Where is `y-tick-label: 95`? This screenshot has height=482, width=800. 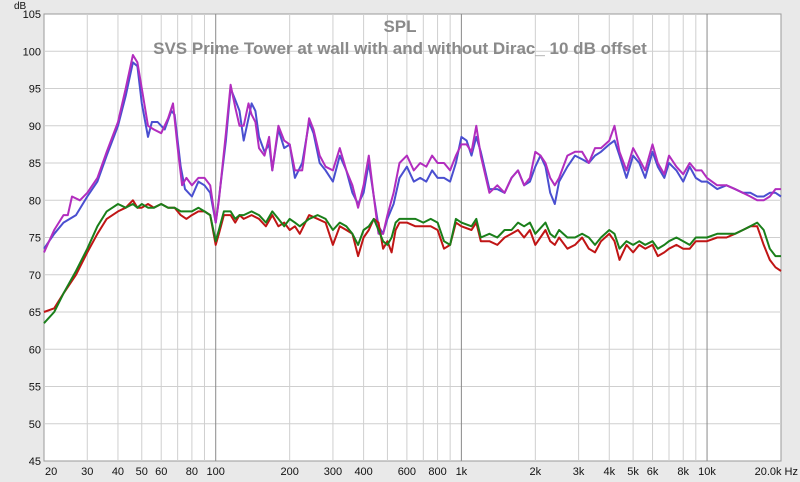 y-tick-label: 95 is located at coordinates (35, 90).